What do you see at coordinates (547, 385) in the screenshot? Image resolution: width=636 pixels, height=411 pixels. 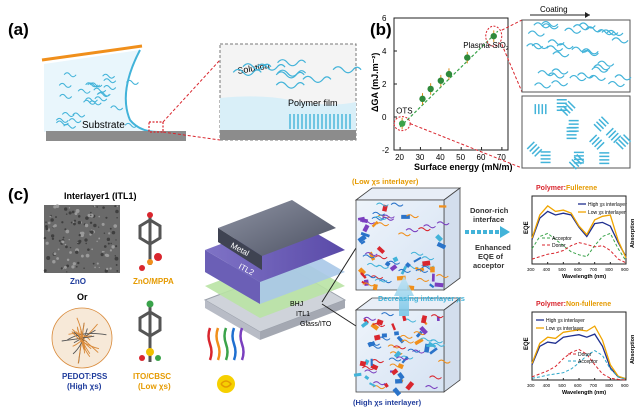 I see `eqe-x-tick-label: 400` at bounding box center [547, 385].